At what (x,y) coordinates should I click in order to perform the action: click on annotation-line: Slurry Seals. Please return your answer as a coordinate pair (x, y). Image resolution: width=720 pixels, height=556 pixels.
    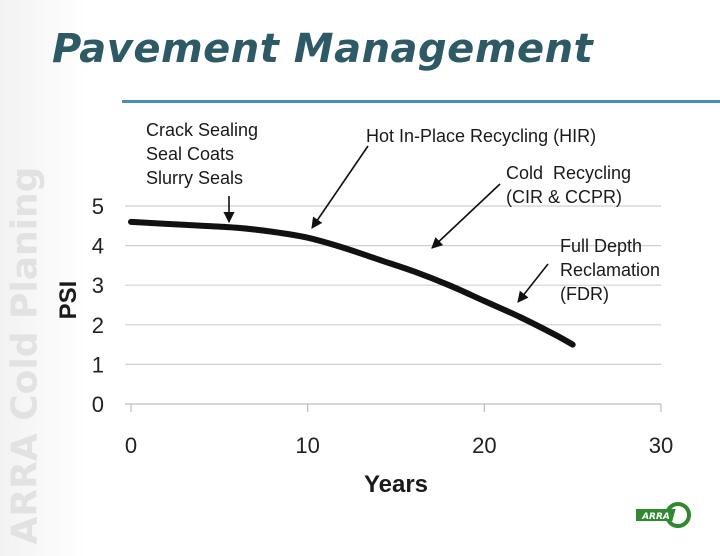
    Looking at the image, I should click on (195, 178).